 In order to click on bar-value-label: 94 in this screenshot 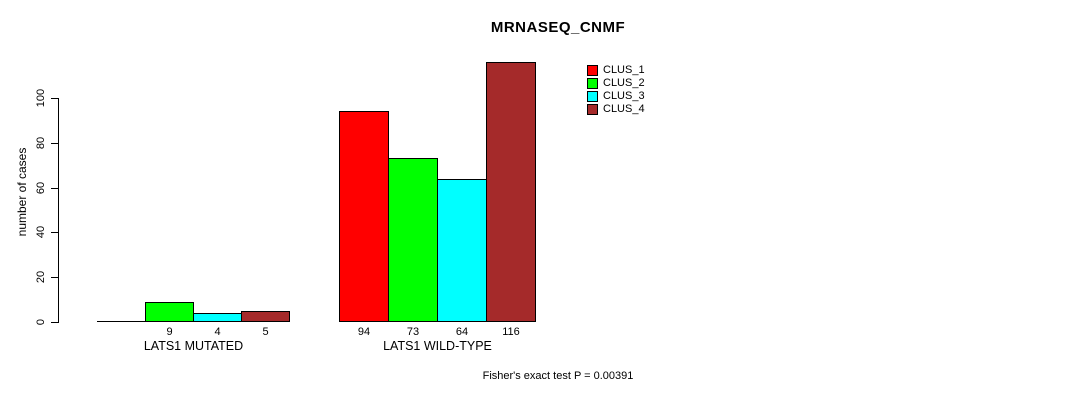, I will do `click(364, 332)`.